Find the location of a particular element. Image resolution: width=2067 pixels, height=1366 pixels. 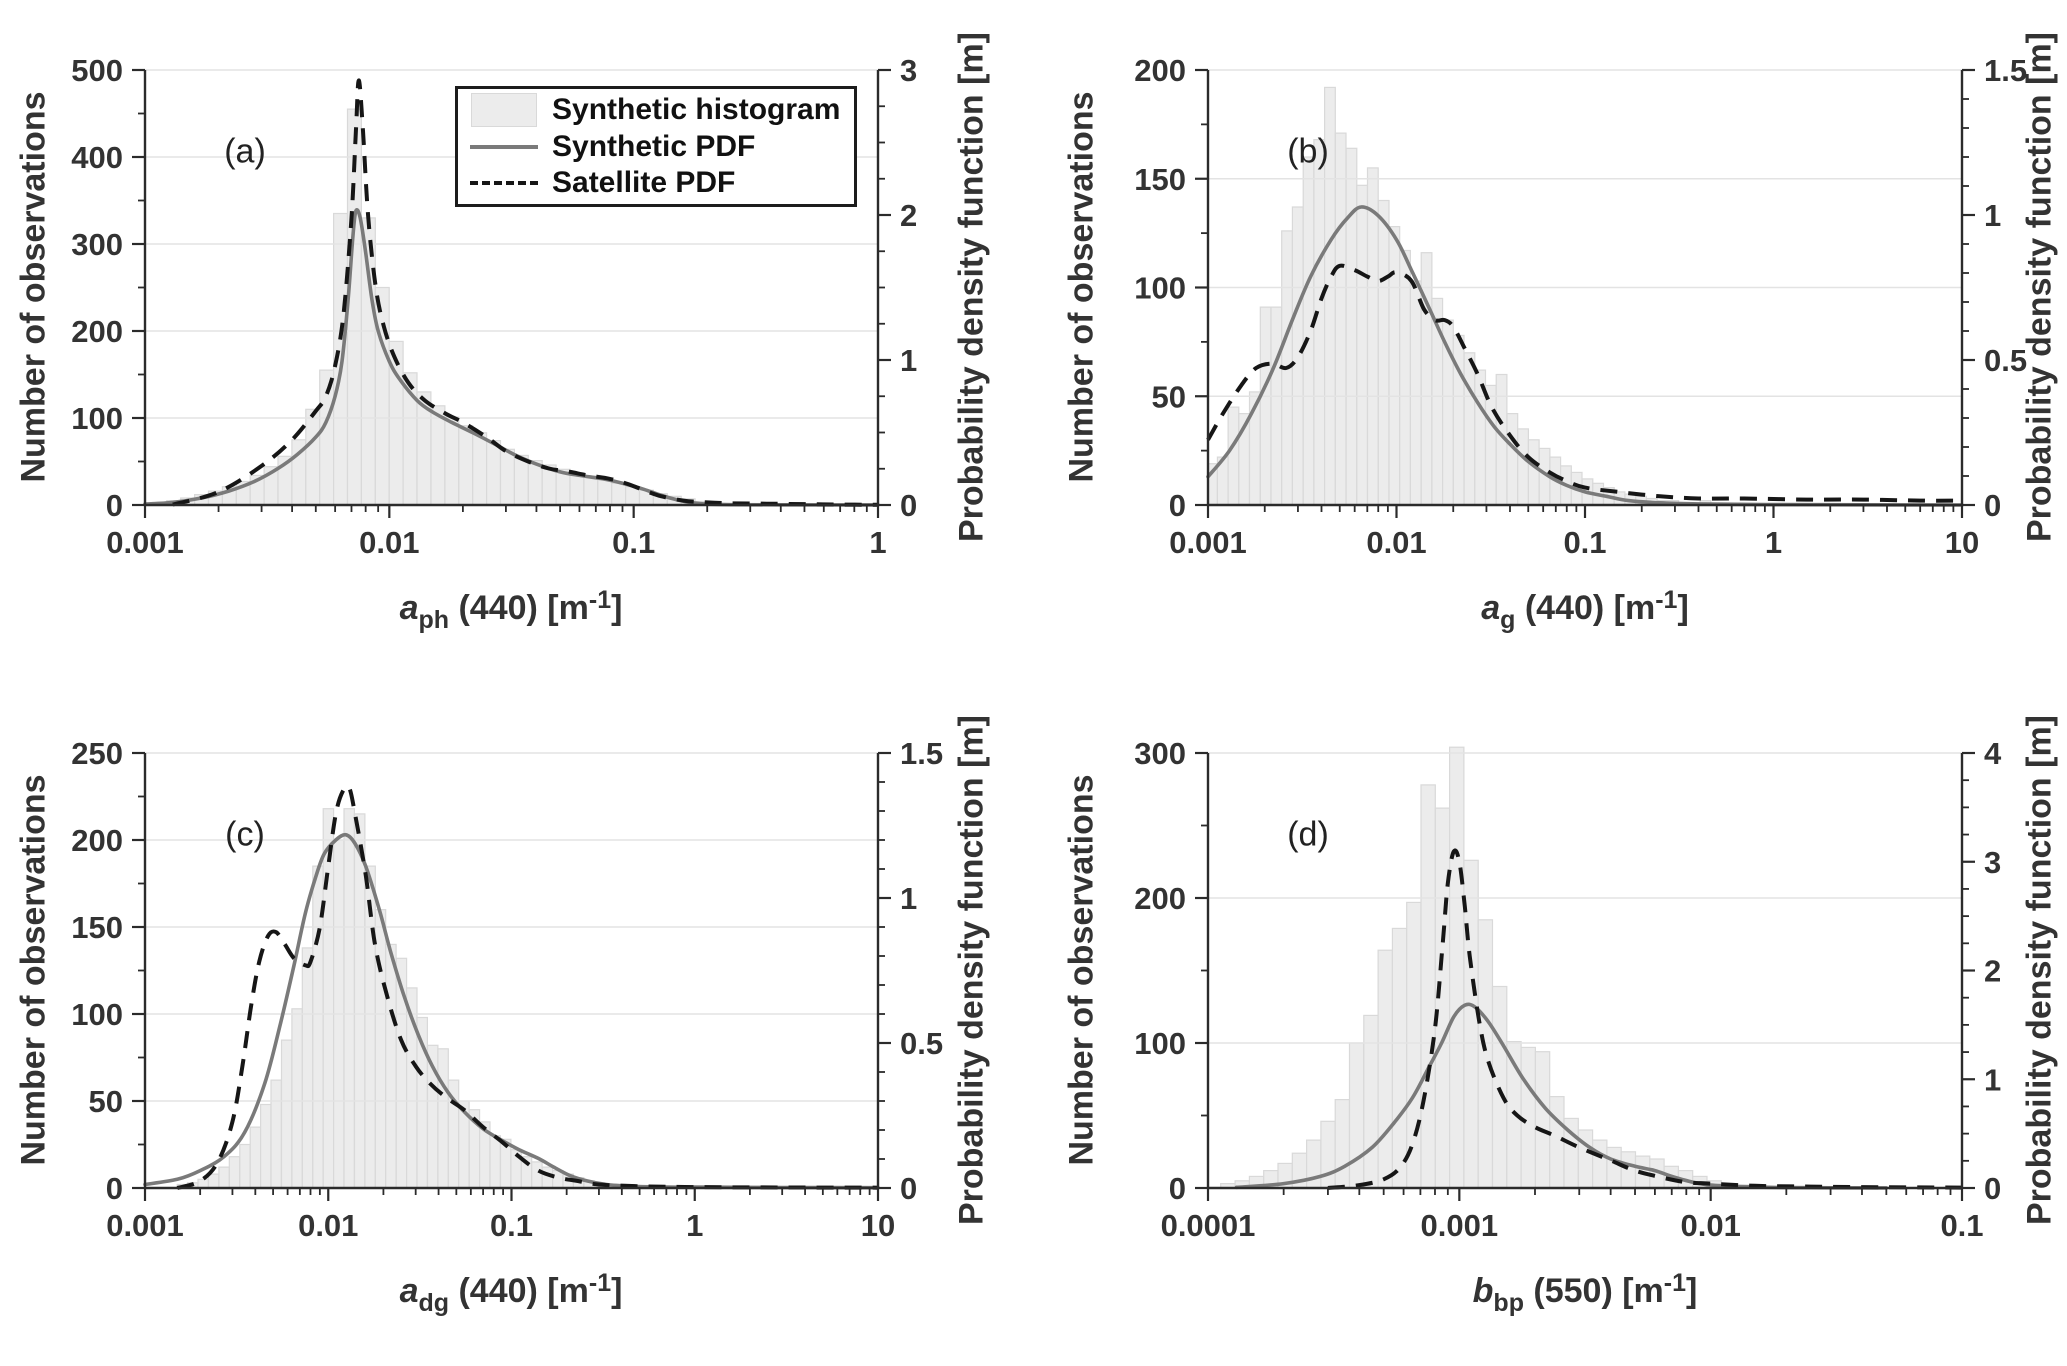

y-left-tick-label: 500 is located at coordinates (97, 70).